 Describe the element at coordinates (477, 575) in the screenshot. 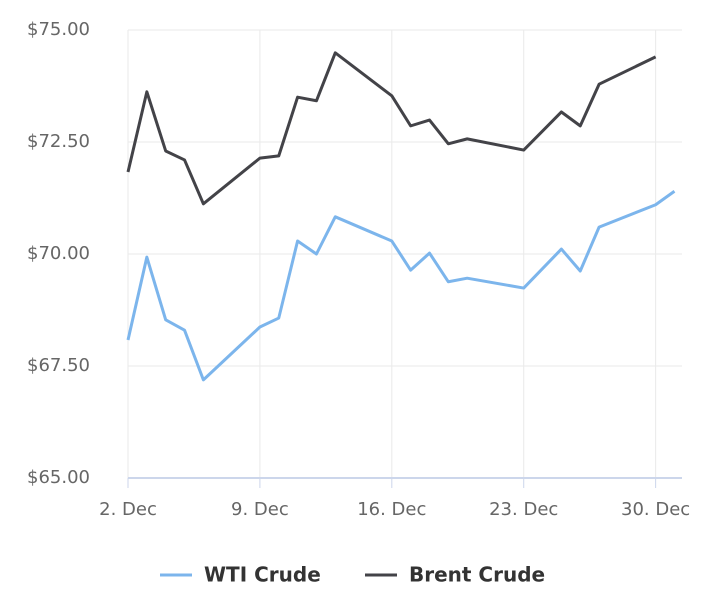

I see `legend-label: Brent Crude` at that location.